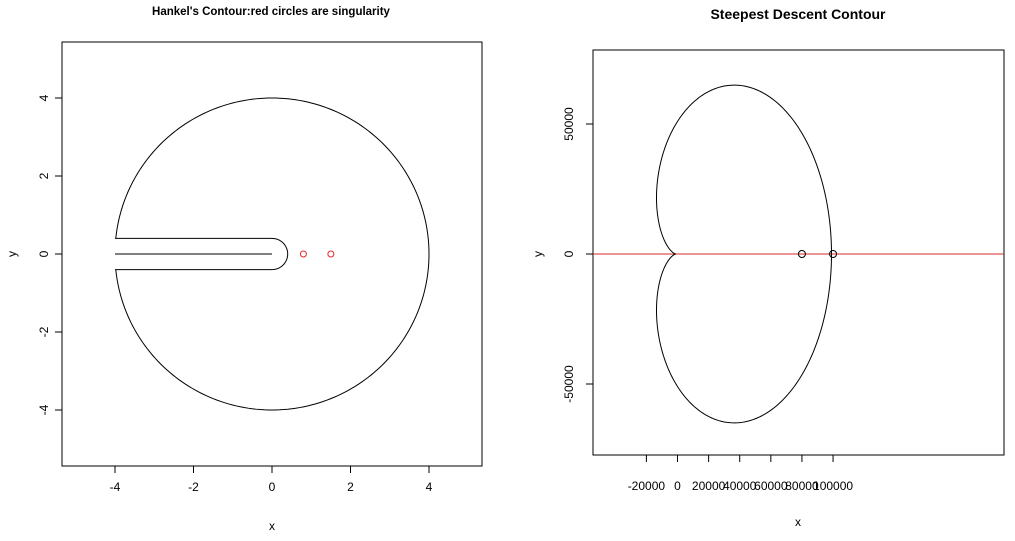 The height and width of the screenshot is (541, 1015). I want to click on left-y-tick-label: -2, so click(44, 331).